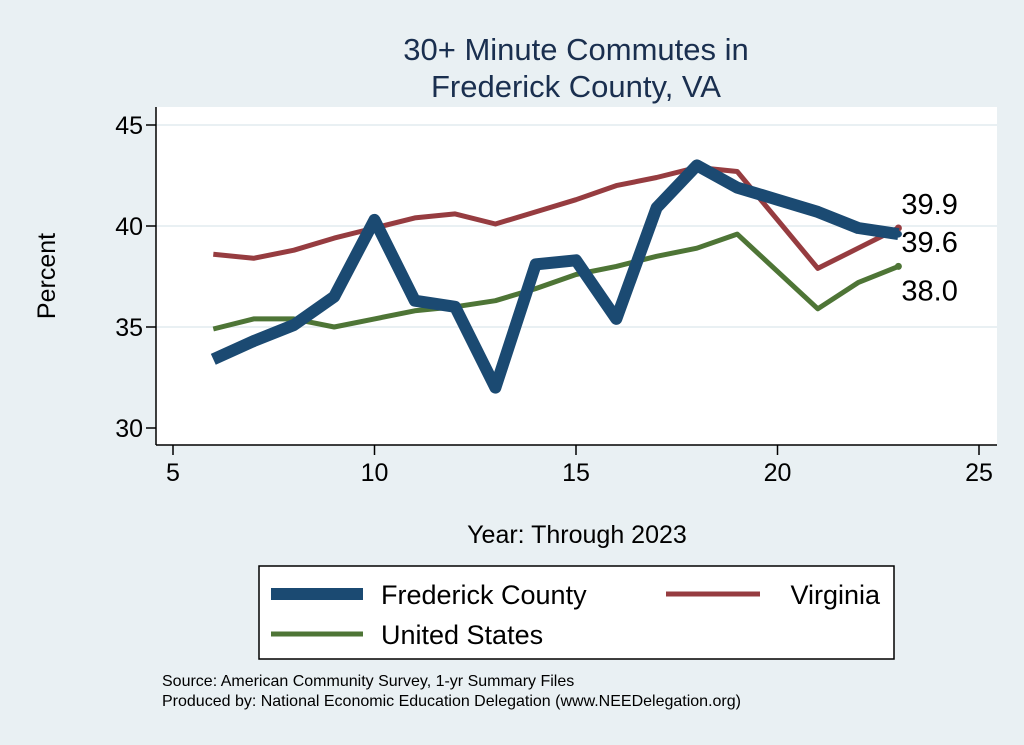 The height and width of the screenshot is (745, 1024). What do you see at coordinates (778, 473) in the screenshot?
I see `x-tick-label-20: 20` at bounding box center [778, 473].